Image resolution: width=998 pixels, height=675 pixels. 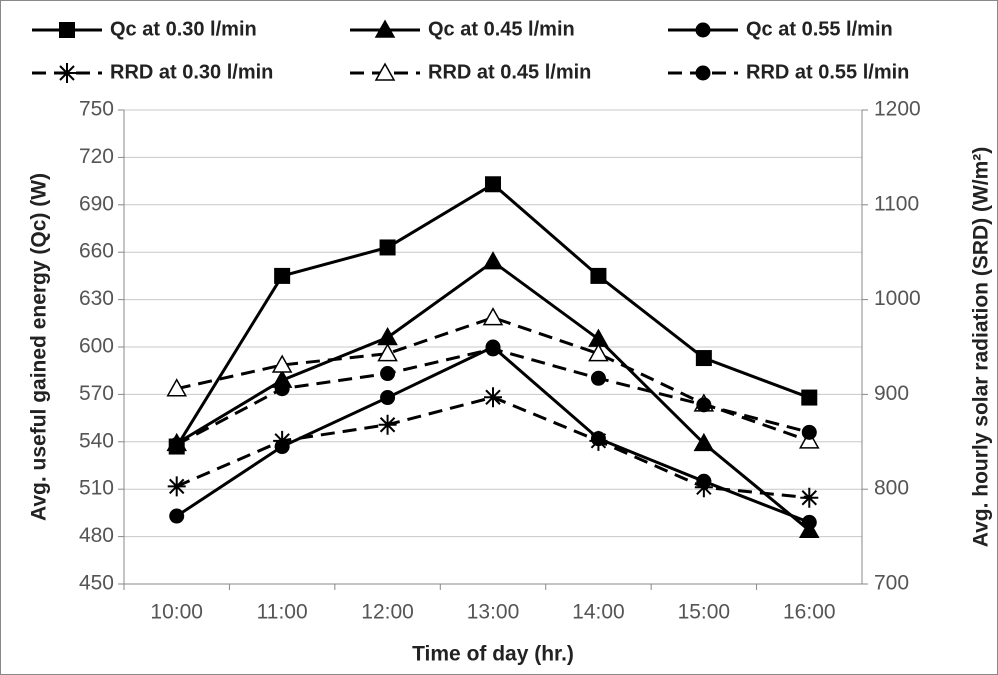 What do you see at coordinates (96, 583) in the screenshot?
I see `y-tick-label: 450` at bounding box center [96, 583].